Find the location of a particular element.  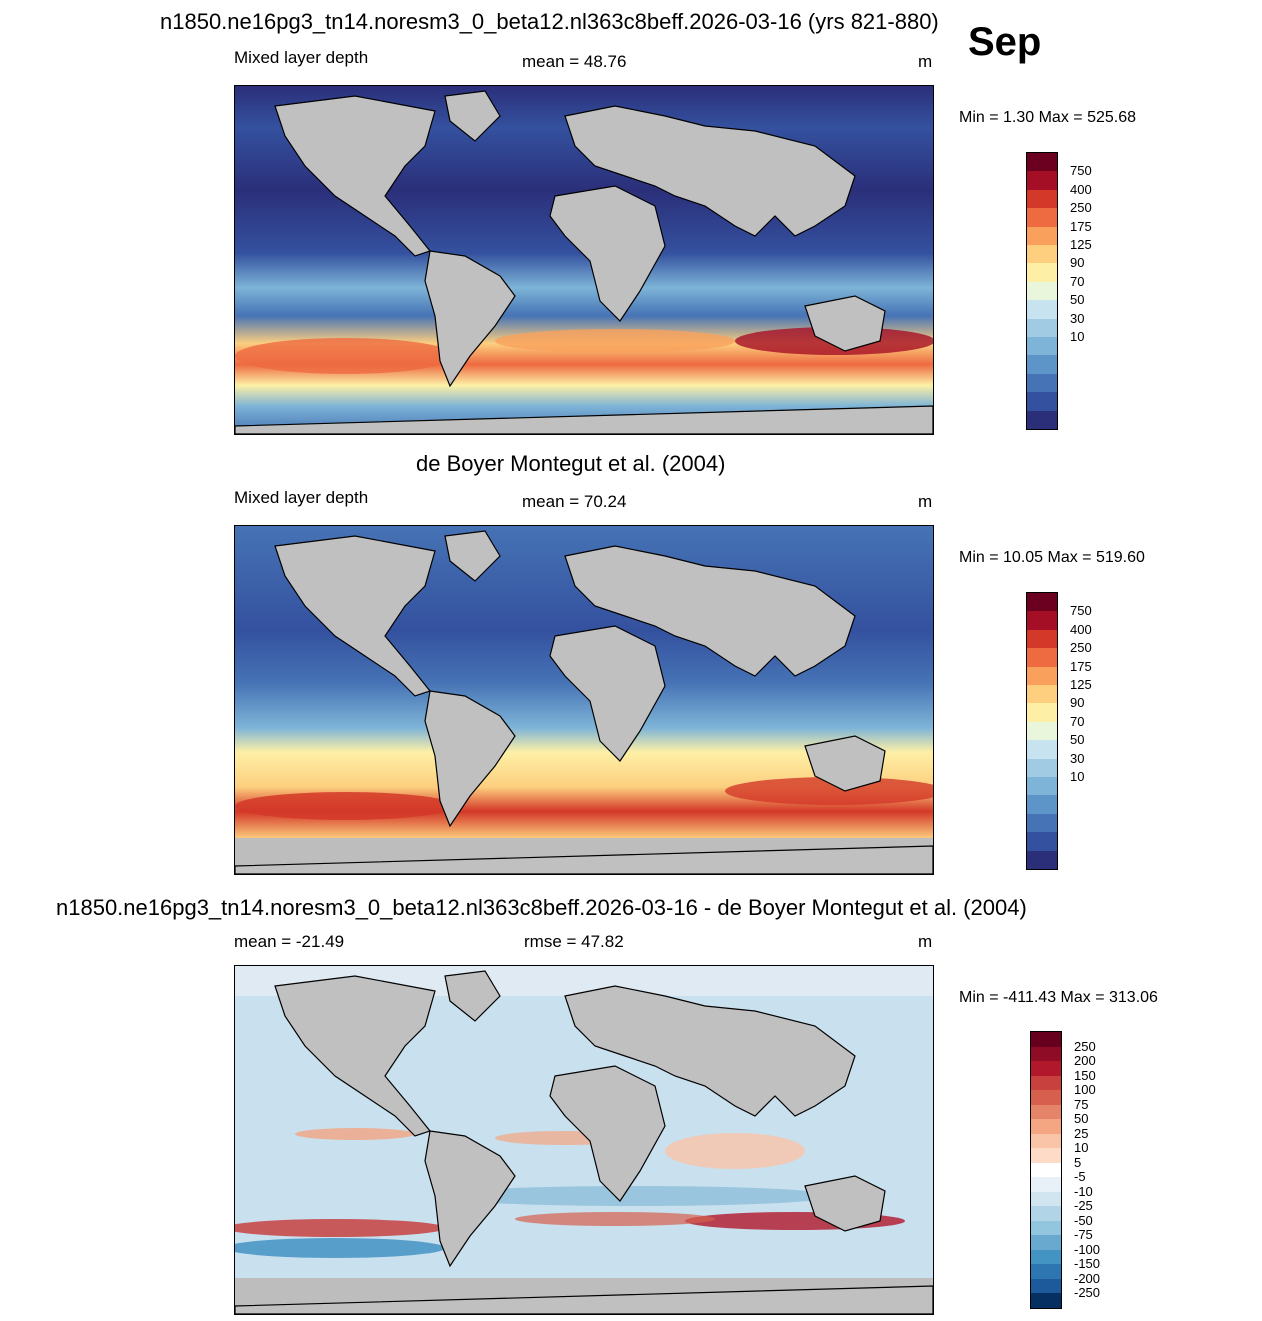

panel2-map is located at coordinates (584, 700).